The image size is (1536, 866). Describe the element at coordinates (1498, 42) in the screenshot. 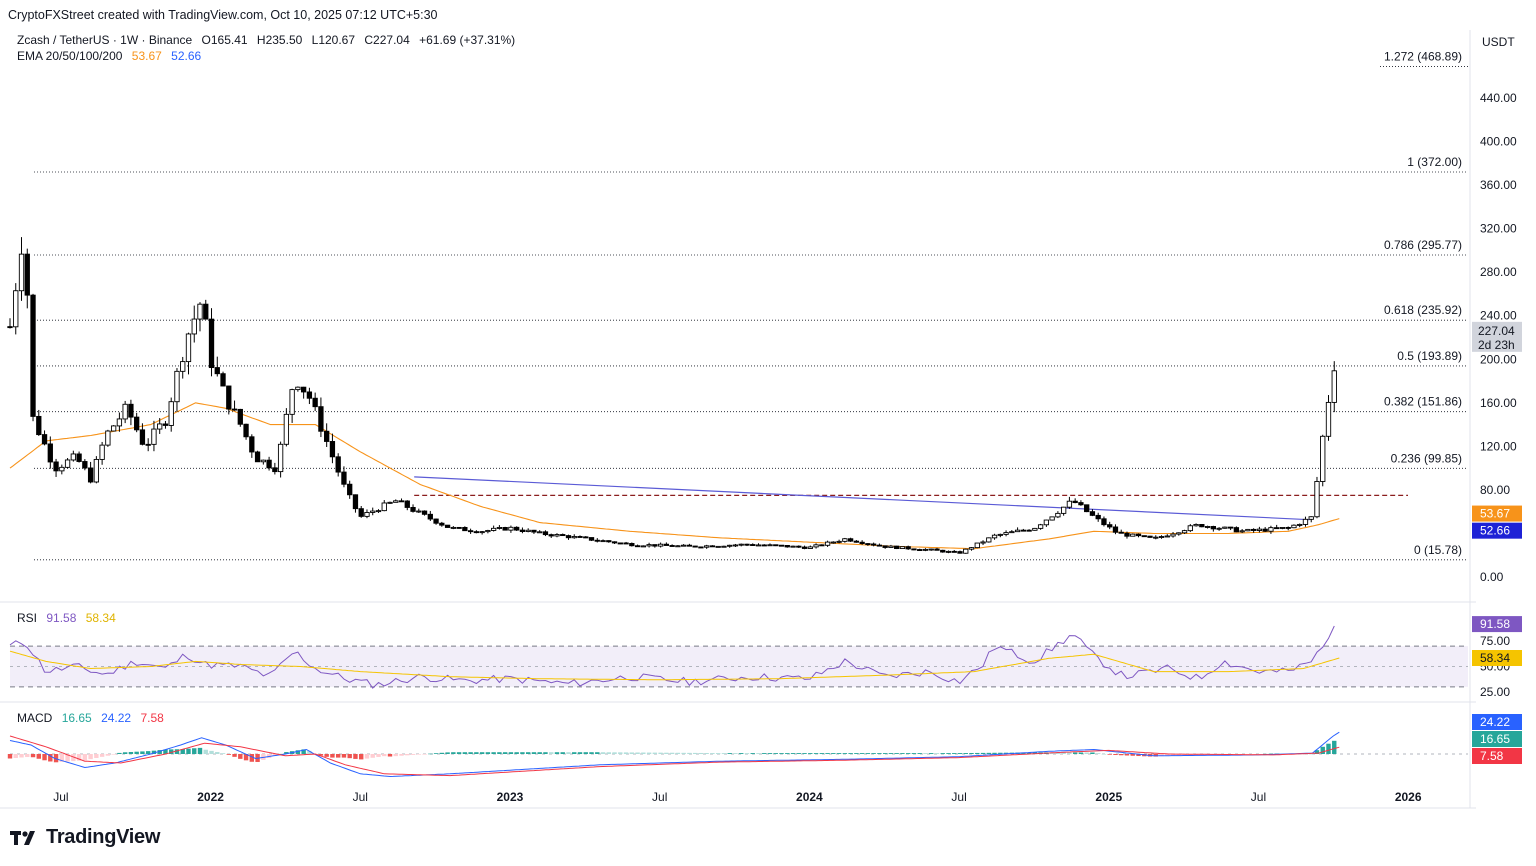

I see `currency-label: USDT` at that location.